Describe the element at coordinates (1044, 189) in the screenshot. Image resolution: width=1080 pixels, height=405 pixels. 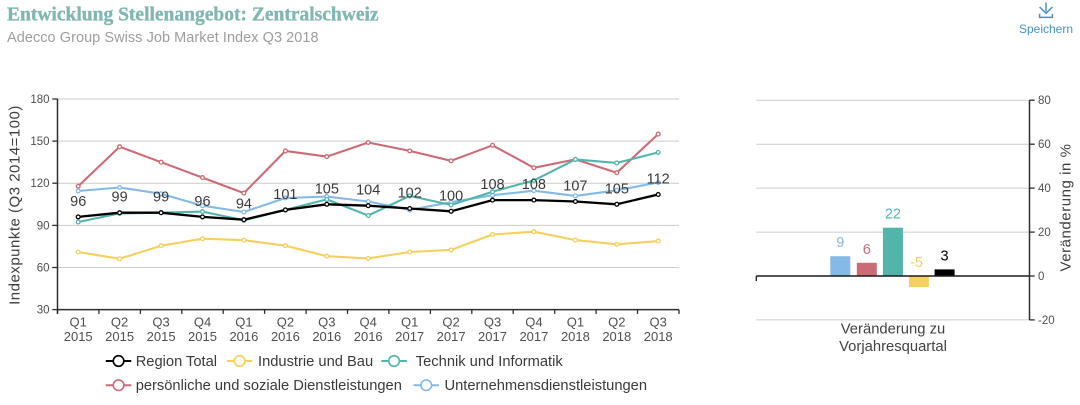
I see `svg-text: 40` at that location.